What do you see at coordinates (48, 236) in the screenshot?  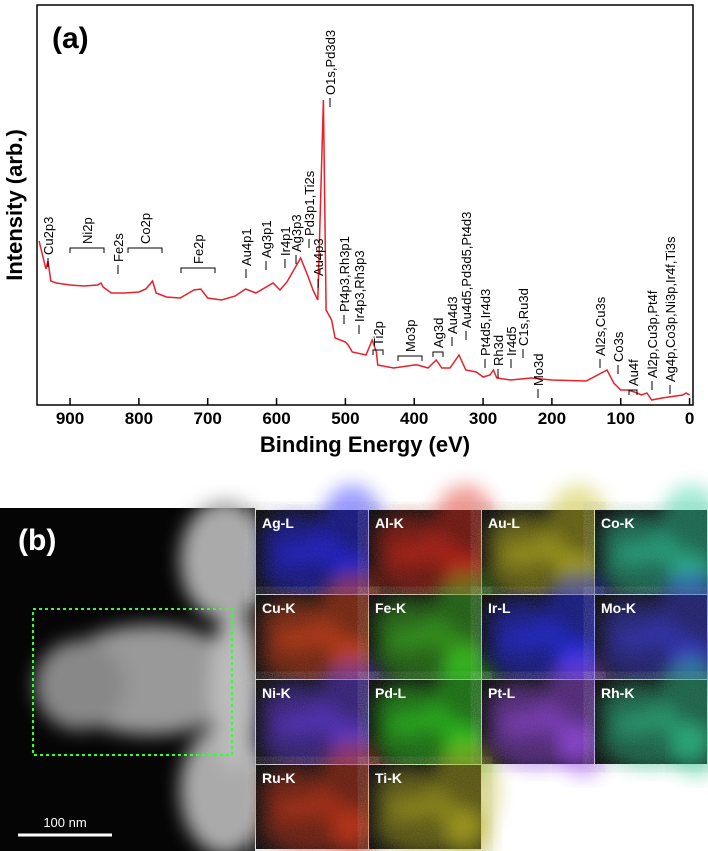 I see `peak-label: Cu2p3` at bounding box center [48, 236].